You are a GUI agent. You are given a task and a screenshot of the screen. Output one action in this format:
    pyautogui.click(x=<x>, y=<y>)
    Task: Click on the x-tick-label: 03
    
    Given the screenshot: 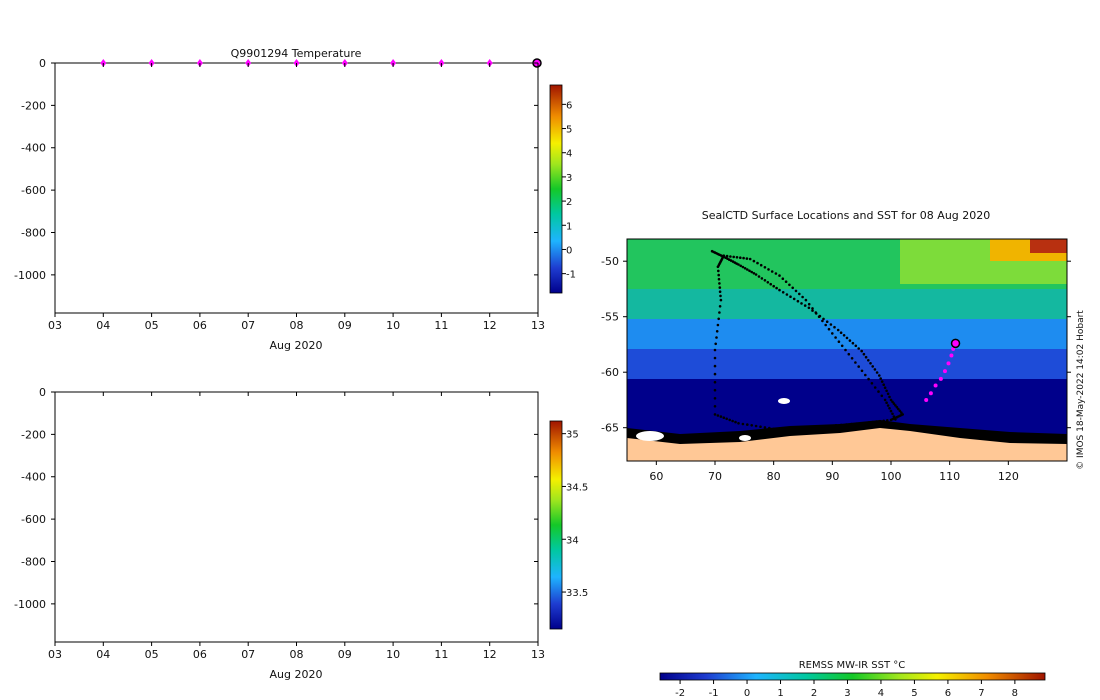 What is the action you would take?
    pyautogui.click(x=55, y=325)
    